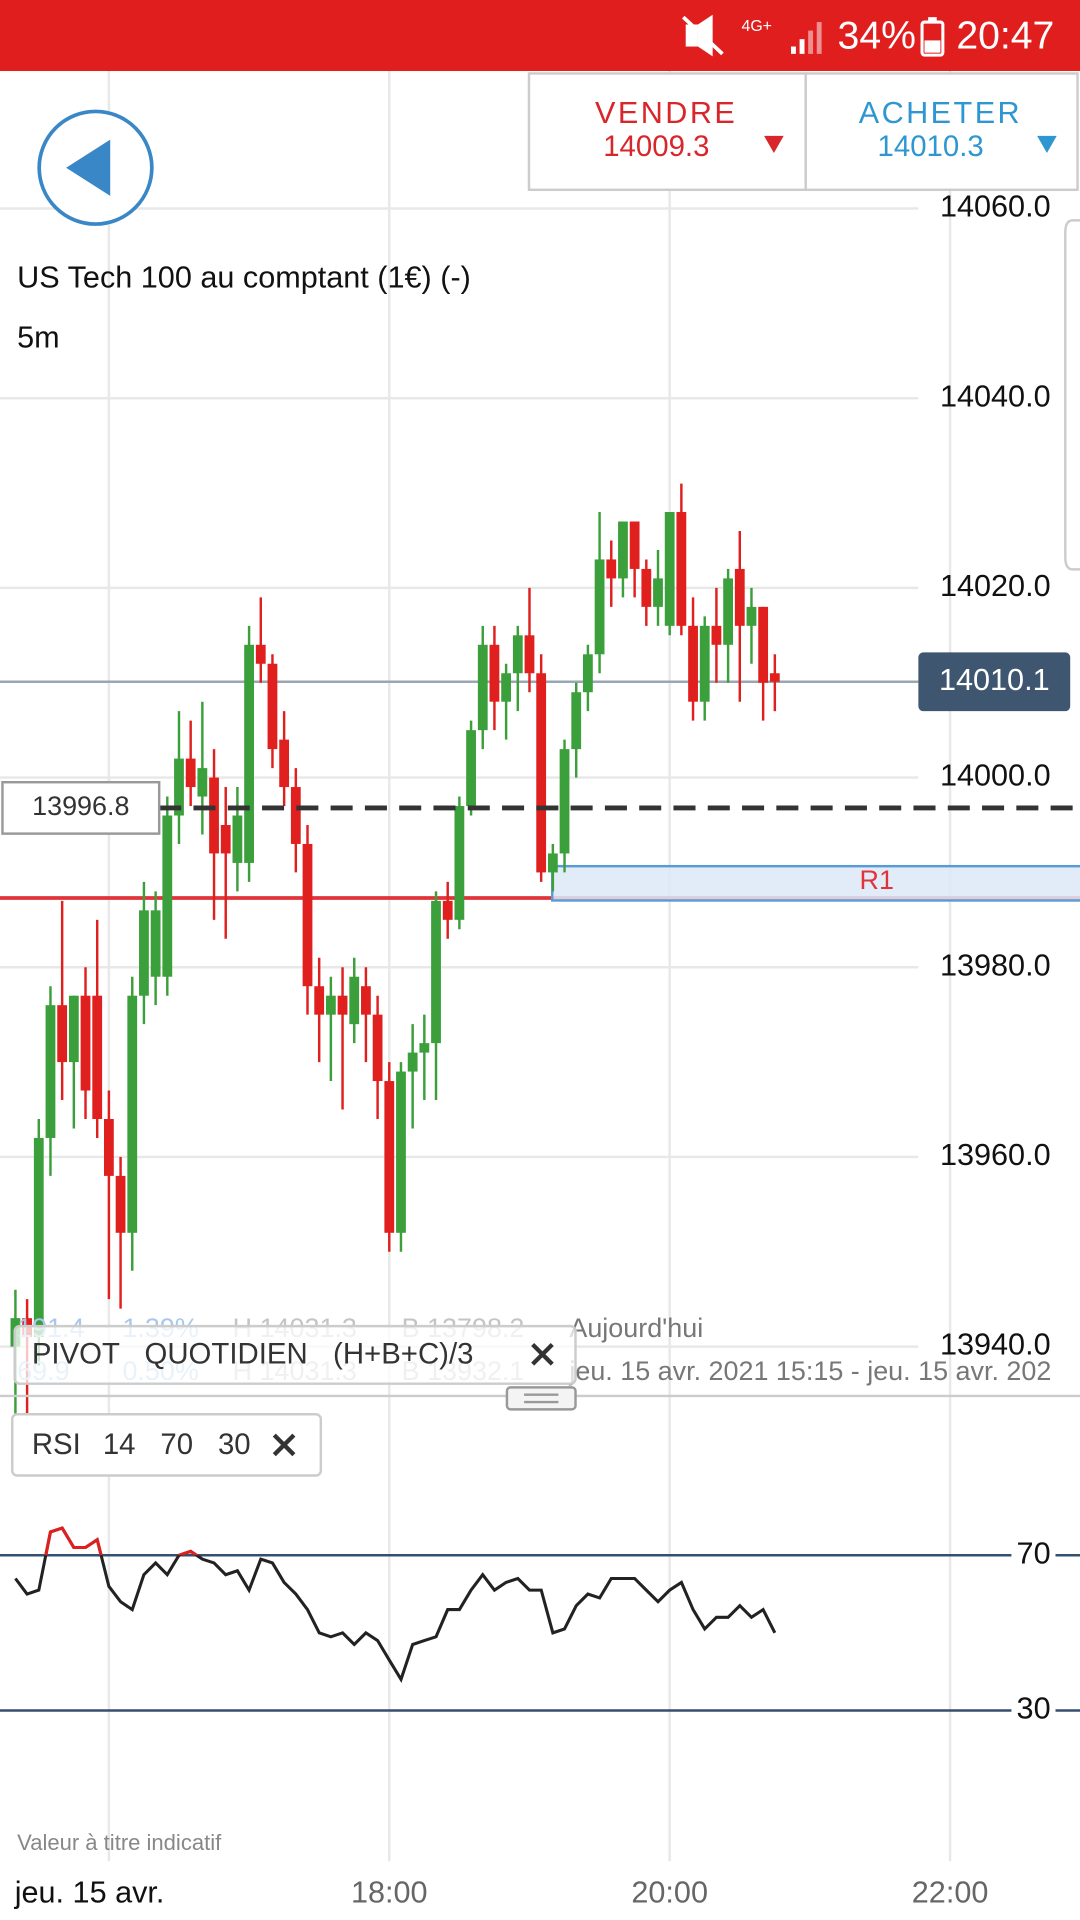  Describe the element at coordinates (815, 883) in the screenshot. I see `r1-zone` at that location.